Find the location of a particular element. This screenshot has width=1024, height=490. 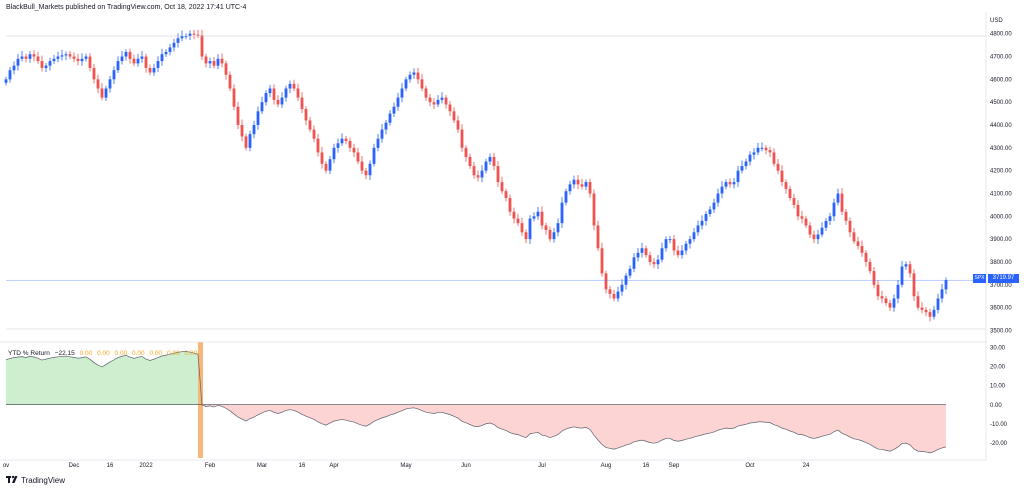

return-tick-label: 0.00 is located at coordinates (996, 406).